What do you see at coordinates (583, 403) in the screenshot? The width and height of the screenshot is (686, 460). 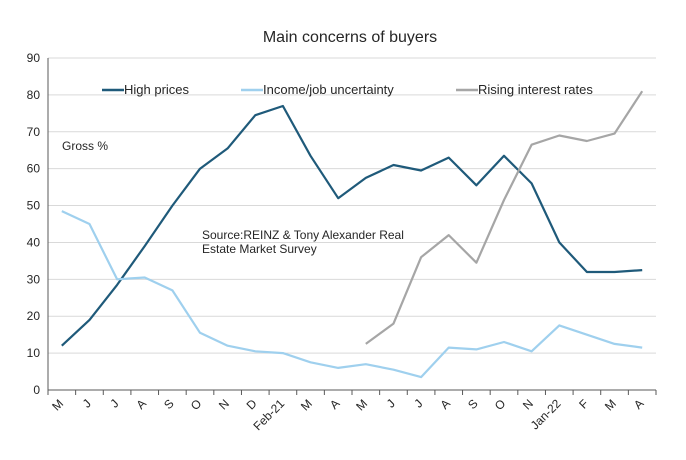 I see `x-tick-label: F` at bounding box center [583, 403].